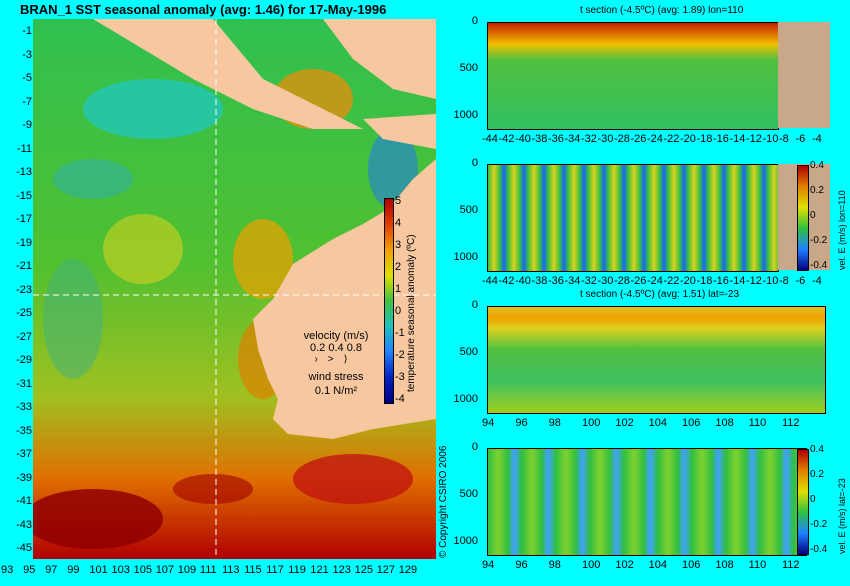  Describe the element at coordinates (363, 570) in the screenshot. I see `map-lon-label: 125` at that location.